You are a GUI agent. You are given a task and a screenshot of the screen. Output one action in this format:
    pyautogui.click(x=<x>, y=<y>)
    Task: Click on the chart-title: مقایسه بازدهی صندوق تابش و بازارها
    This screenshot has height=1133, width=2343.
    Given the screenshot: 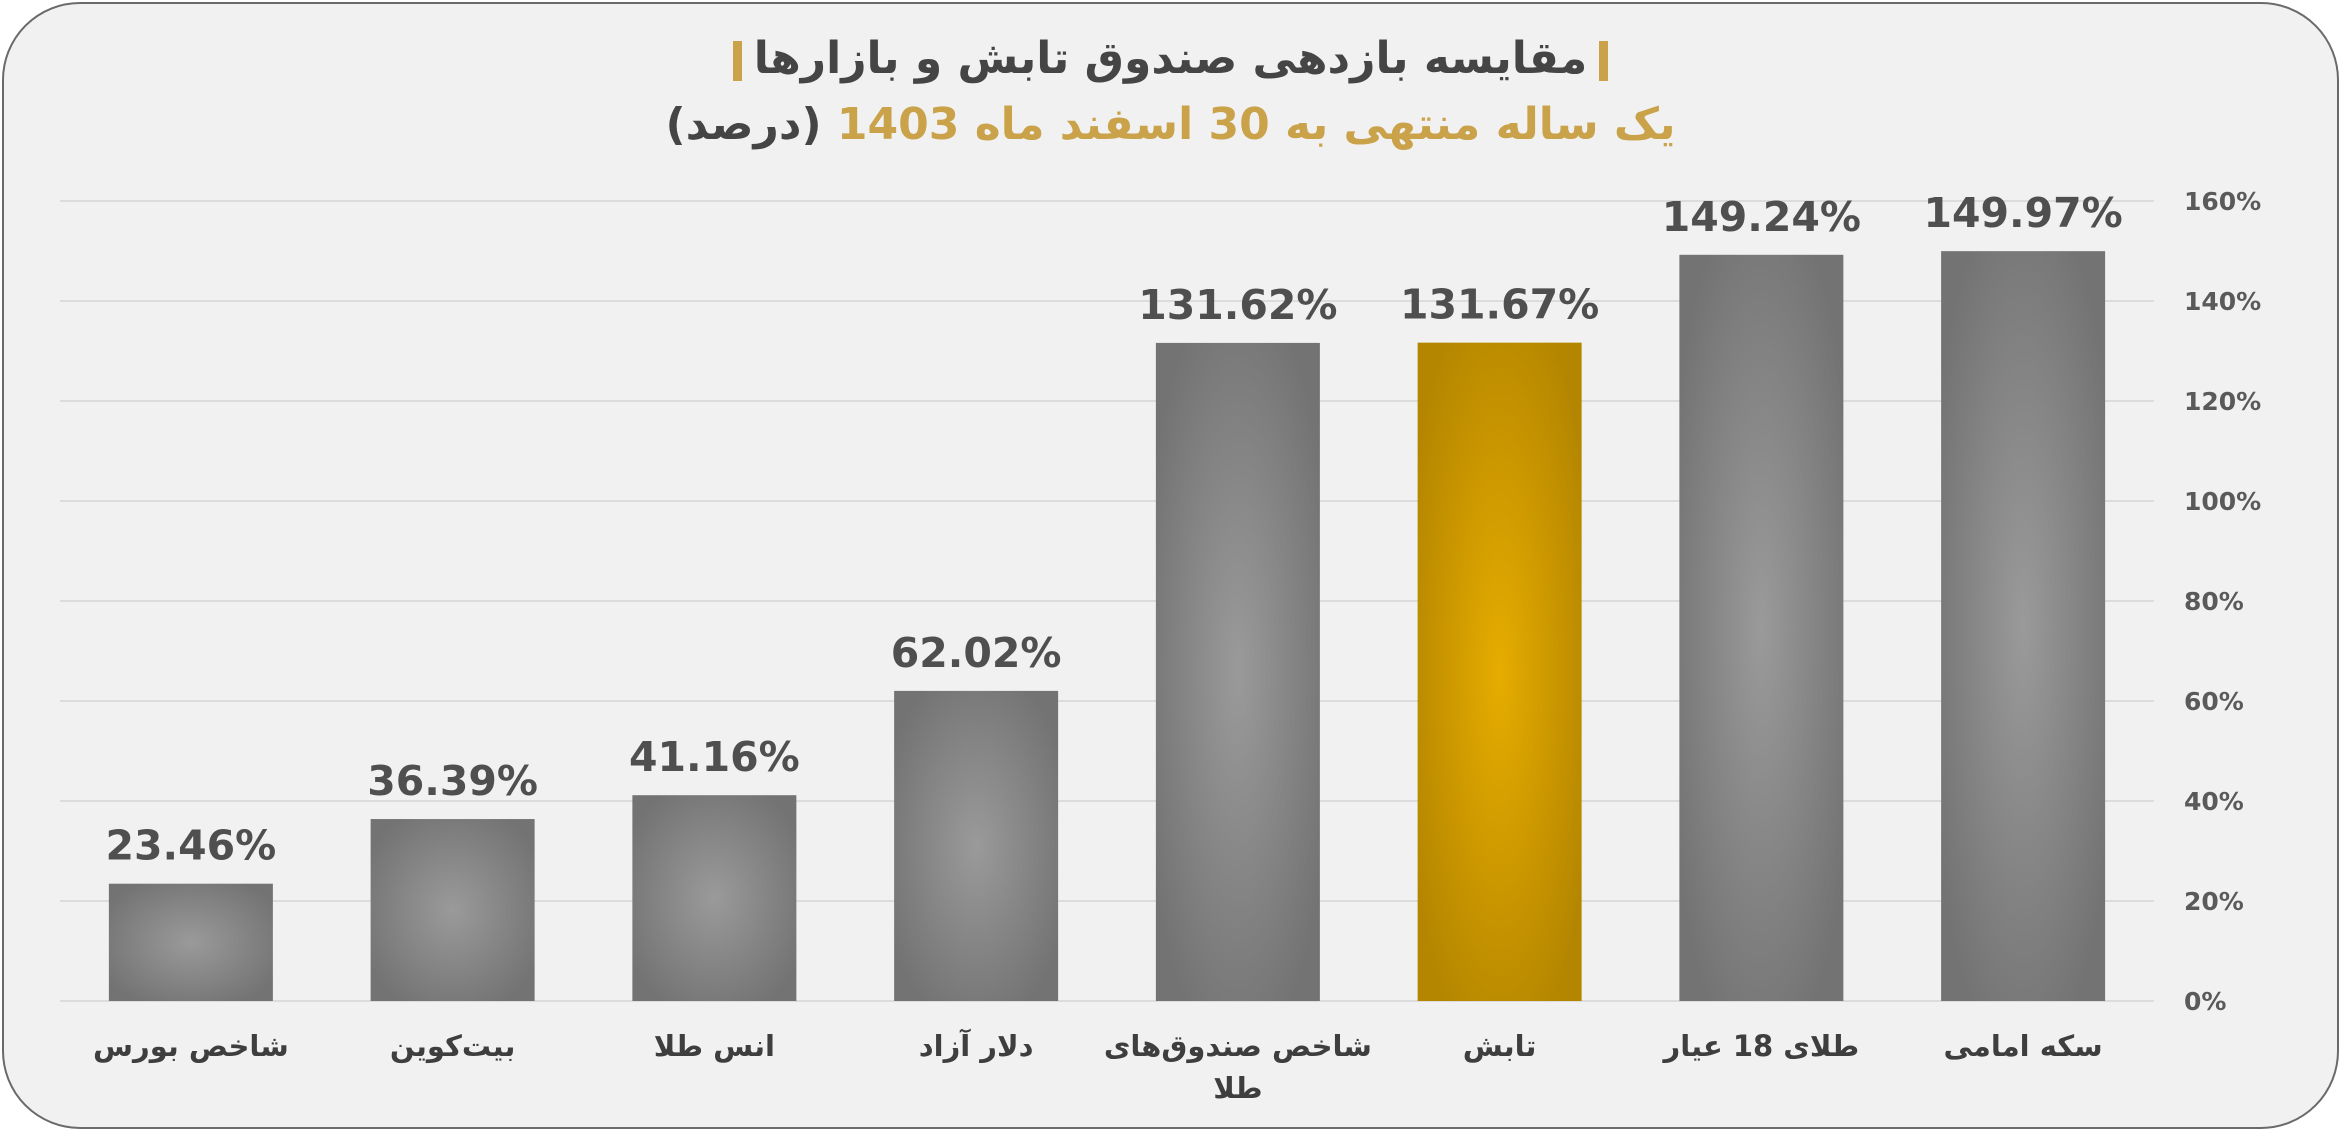 What is the action you would take?
    pyautogui.click(x=1170, y=58)
    